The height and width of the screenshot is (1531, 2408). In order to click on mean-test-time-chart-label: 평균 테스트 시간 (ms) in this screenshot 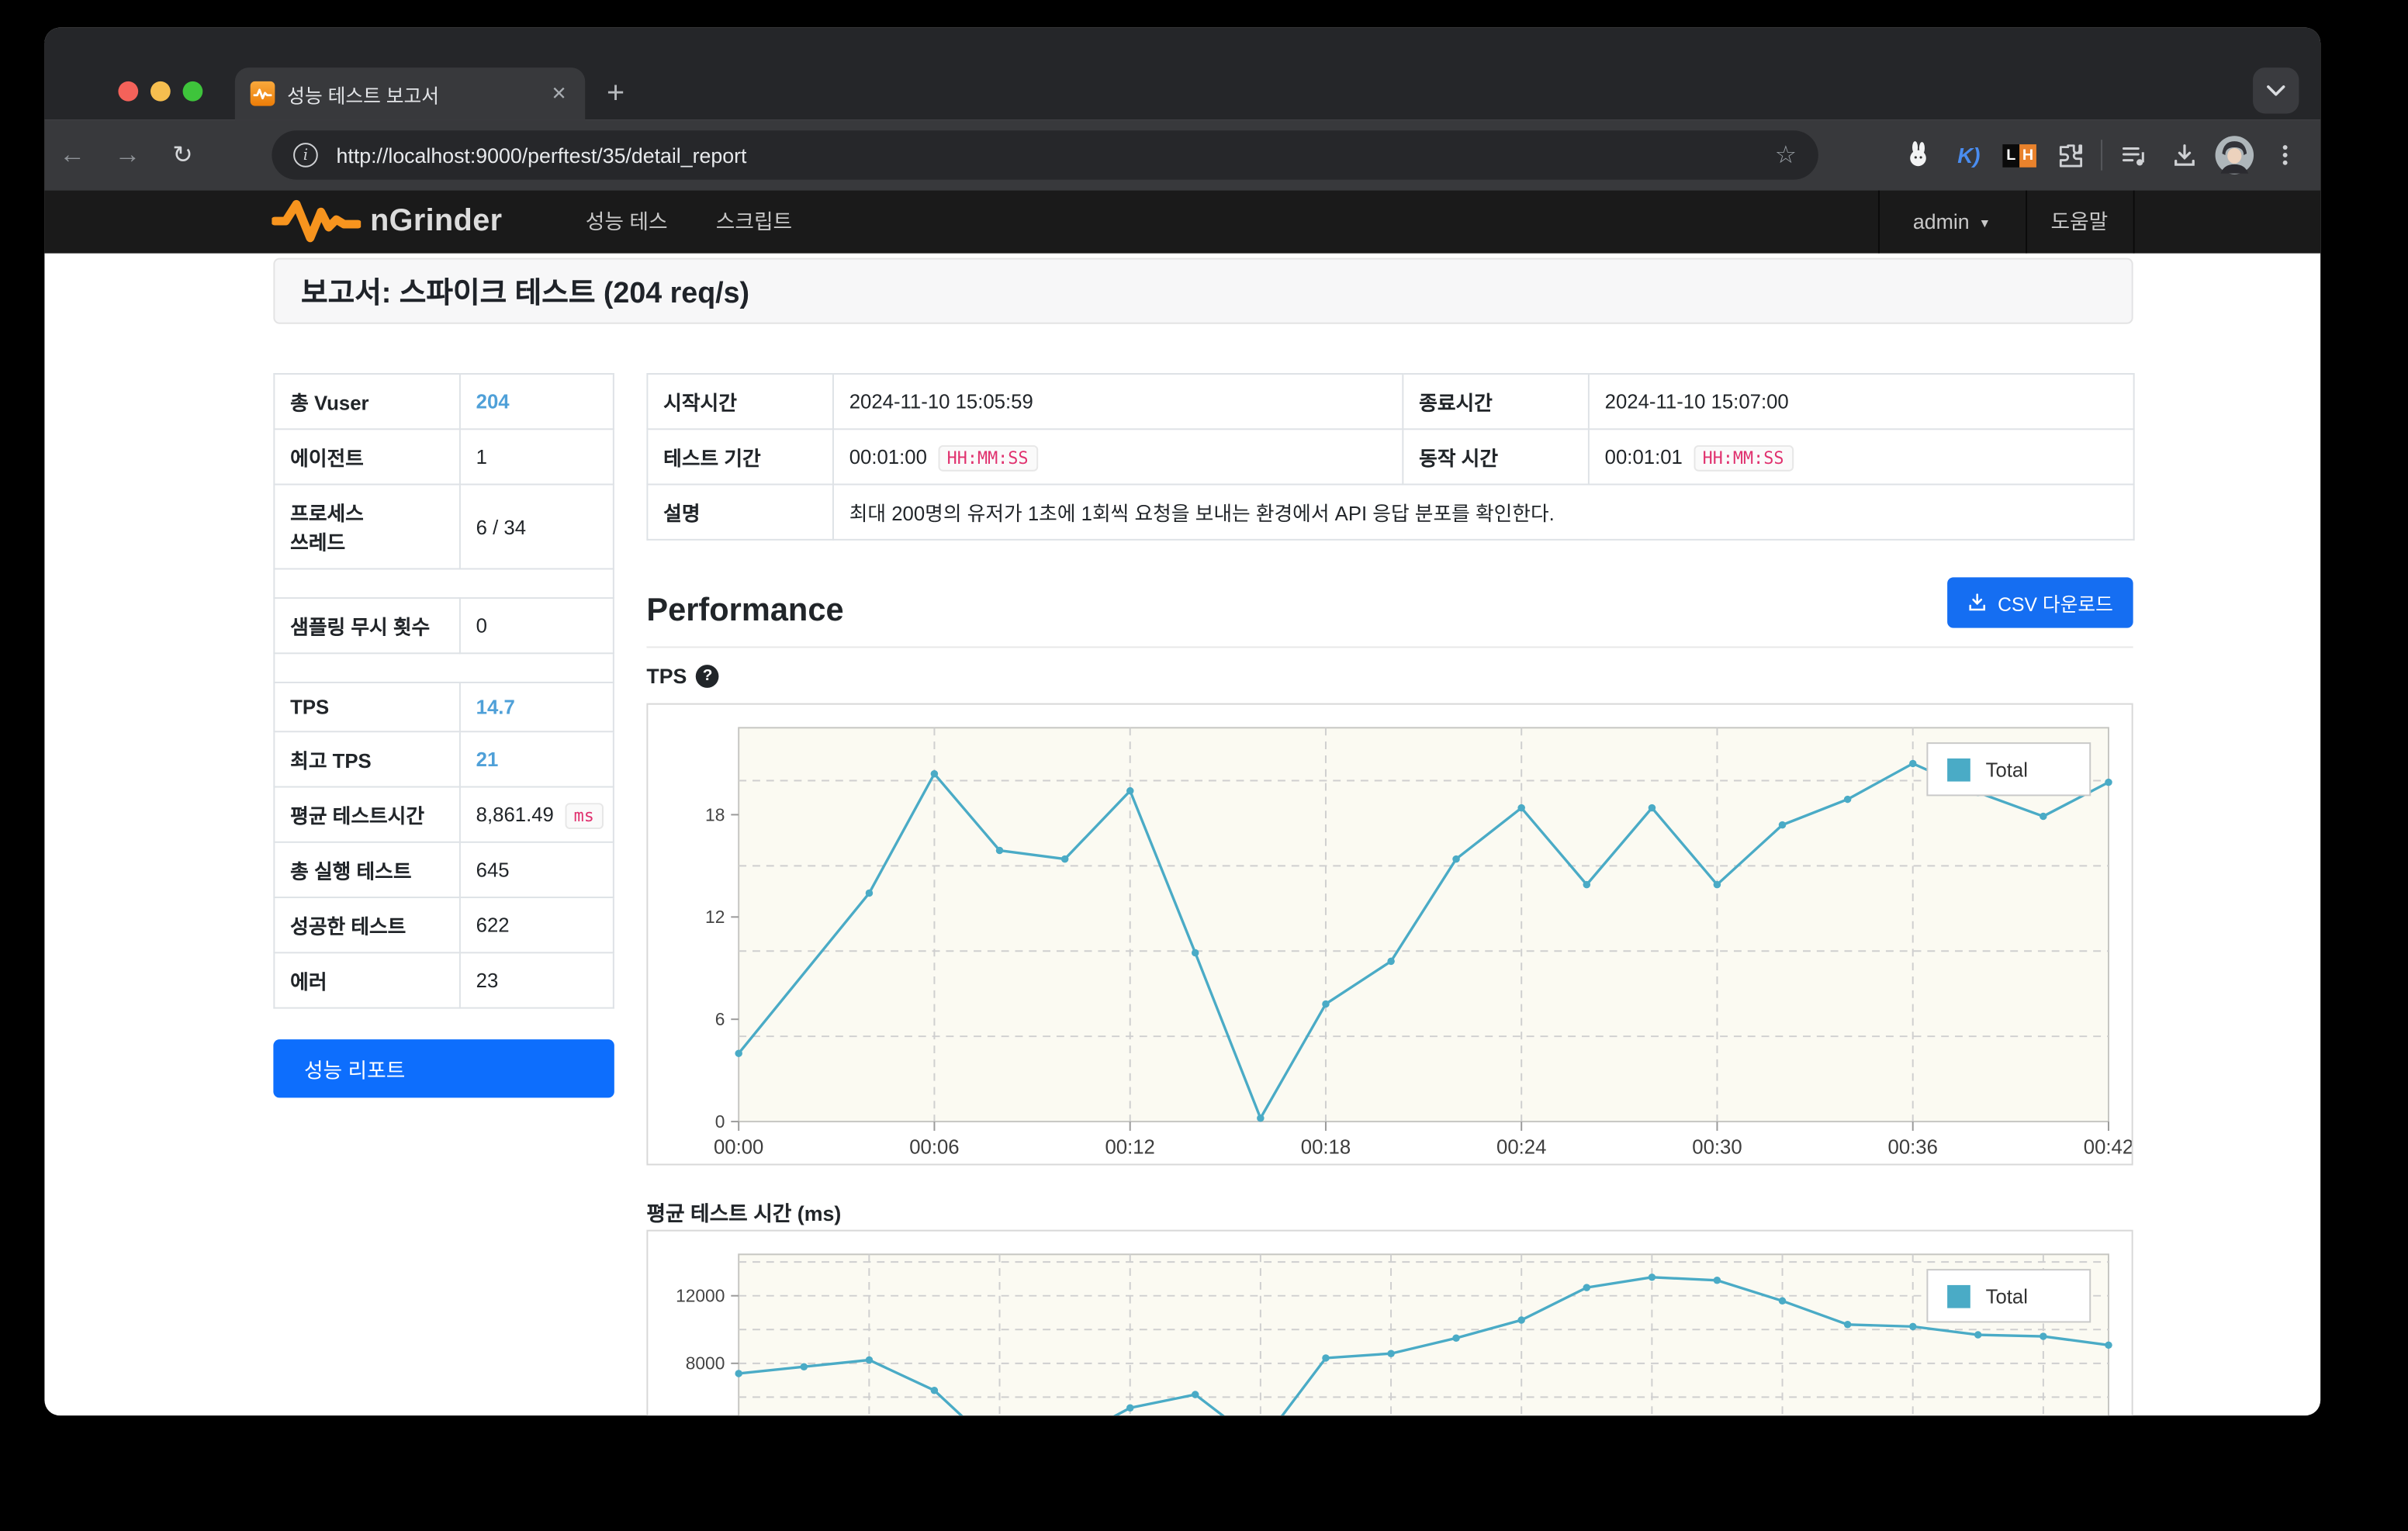, I will do `click(744, 1213)`.